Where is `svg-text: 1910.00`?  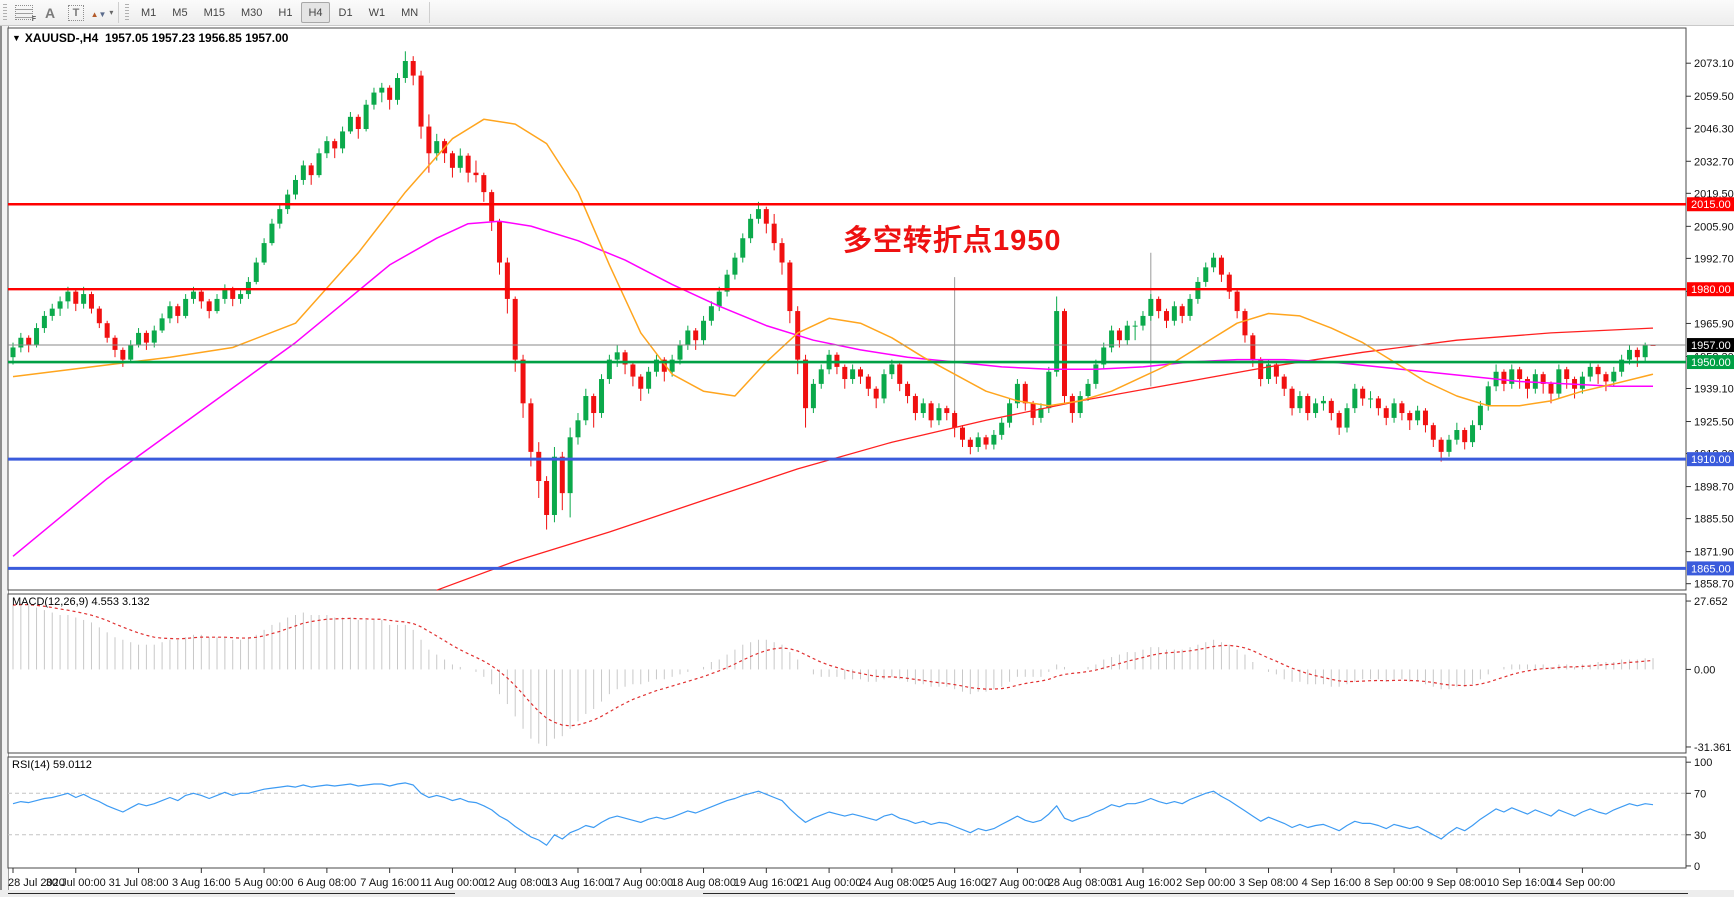
svg-text: 1910.00 is located at coordinates (1711, 460).